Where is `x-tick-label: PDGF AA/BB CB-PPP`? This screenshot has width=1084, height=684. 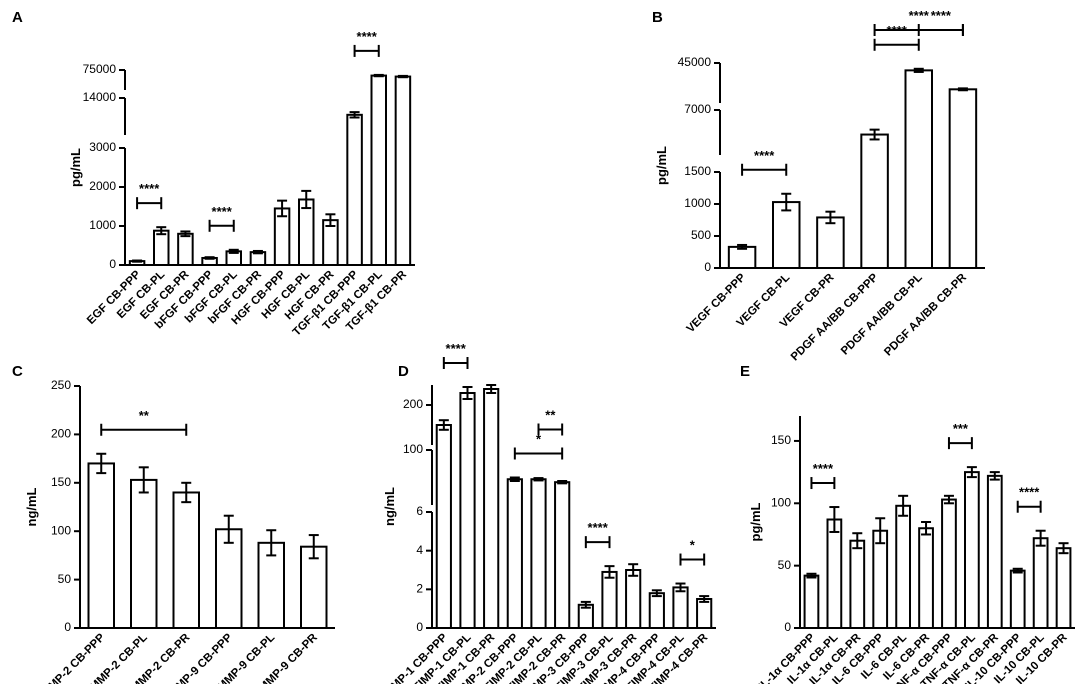 x-tick-label: PDGF AA/BB CB-PPP is located at coordinates (835, 317).